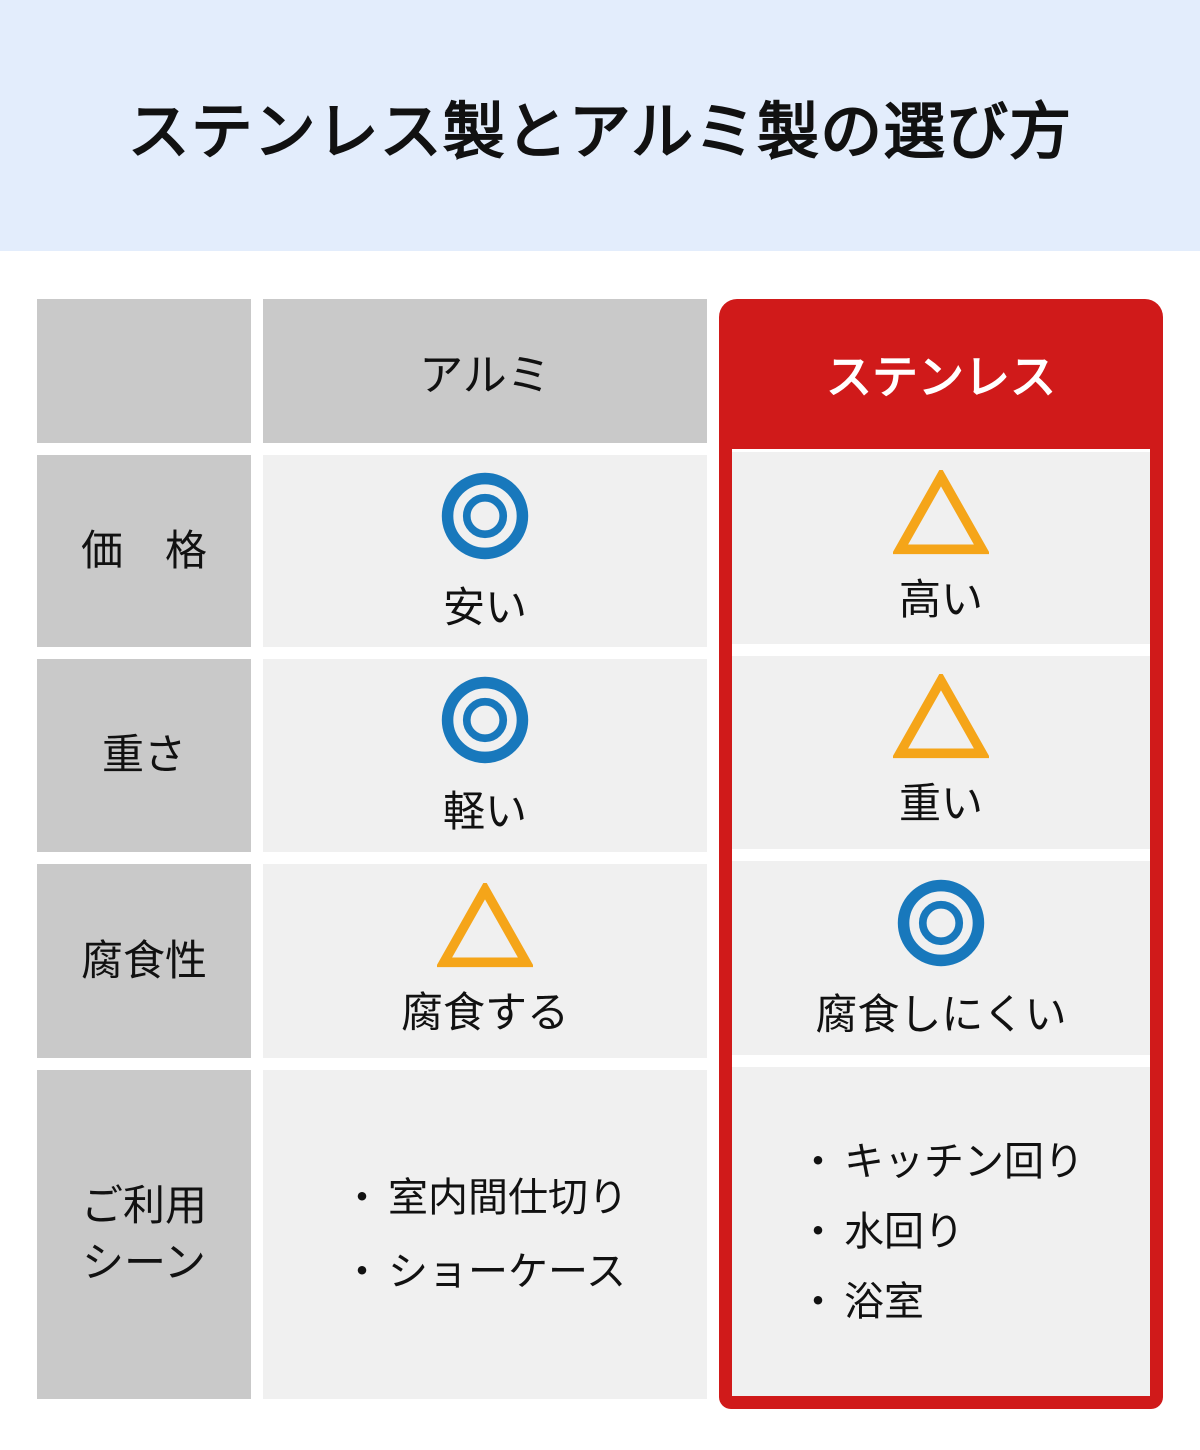 The height and width of the screenshot is (1450, 1200). Describe the element at coordinates (941, 1014) in the screenshot. I see `value-text: 腐食しにくい` at that location.